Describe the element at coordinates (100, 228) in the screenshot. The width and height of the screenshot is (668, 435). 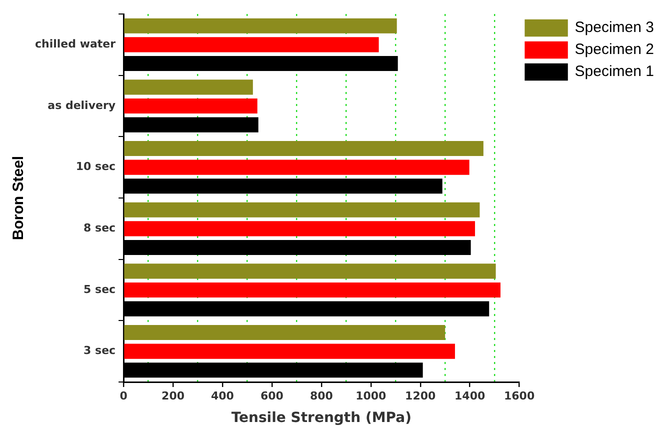
I see `y-tick-label: 8 sec` at that location.